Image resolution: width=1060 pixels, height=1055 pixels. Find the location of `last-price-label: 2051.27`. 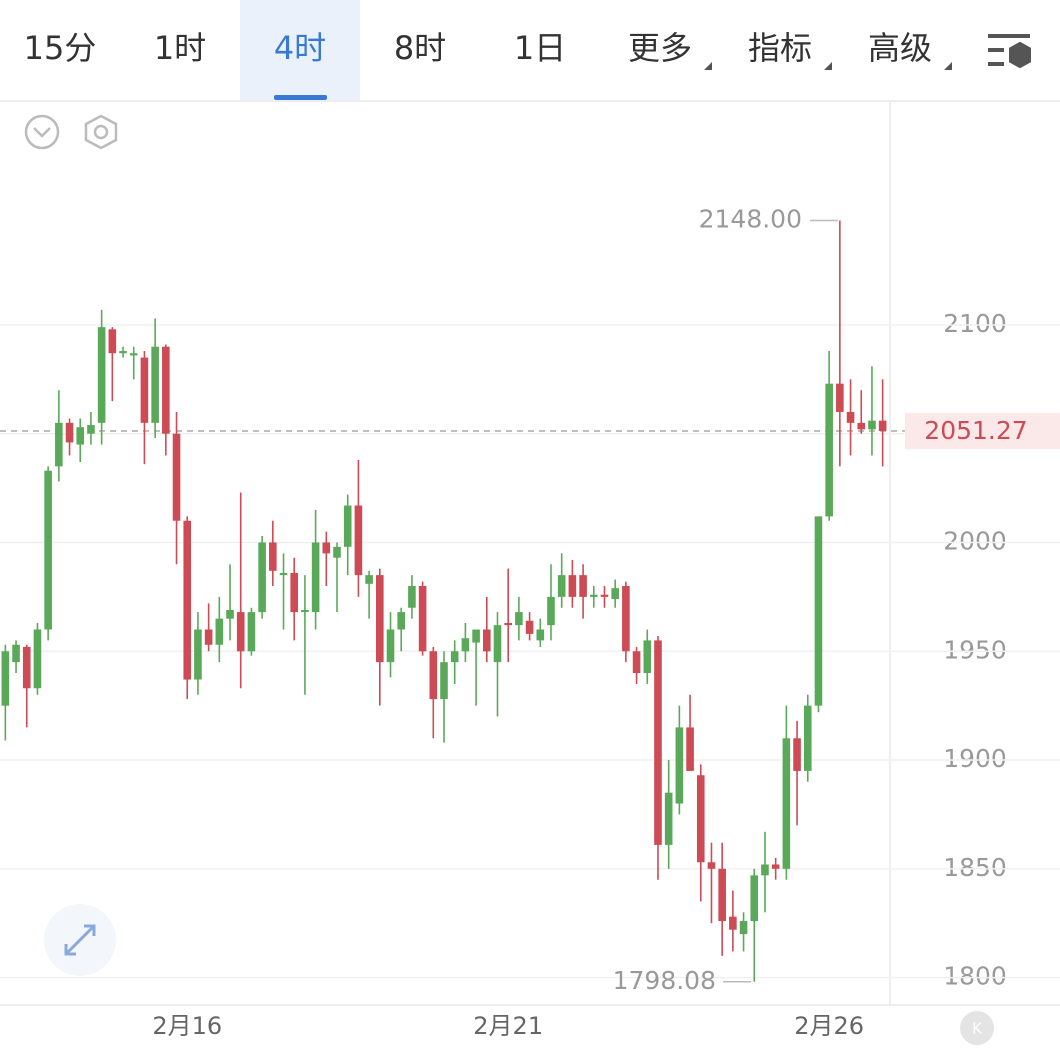

last-price-label: 2051.27 is located at coordinates (975, 430).